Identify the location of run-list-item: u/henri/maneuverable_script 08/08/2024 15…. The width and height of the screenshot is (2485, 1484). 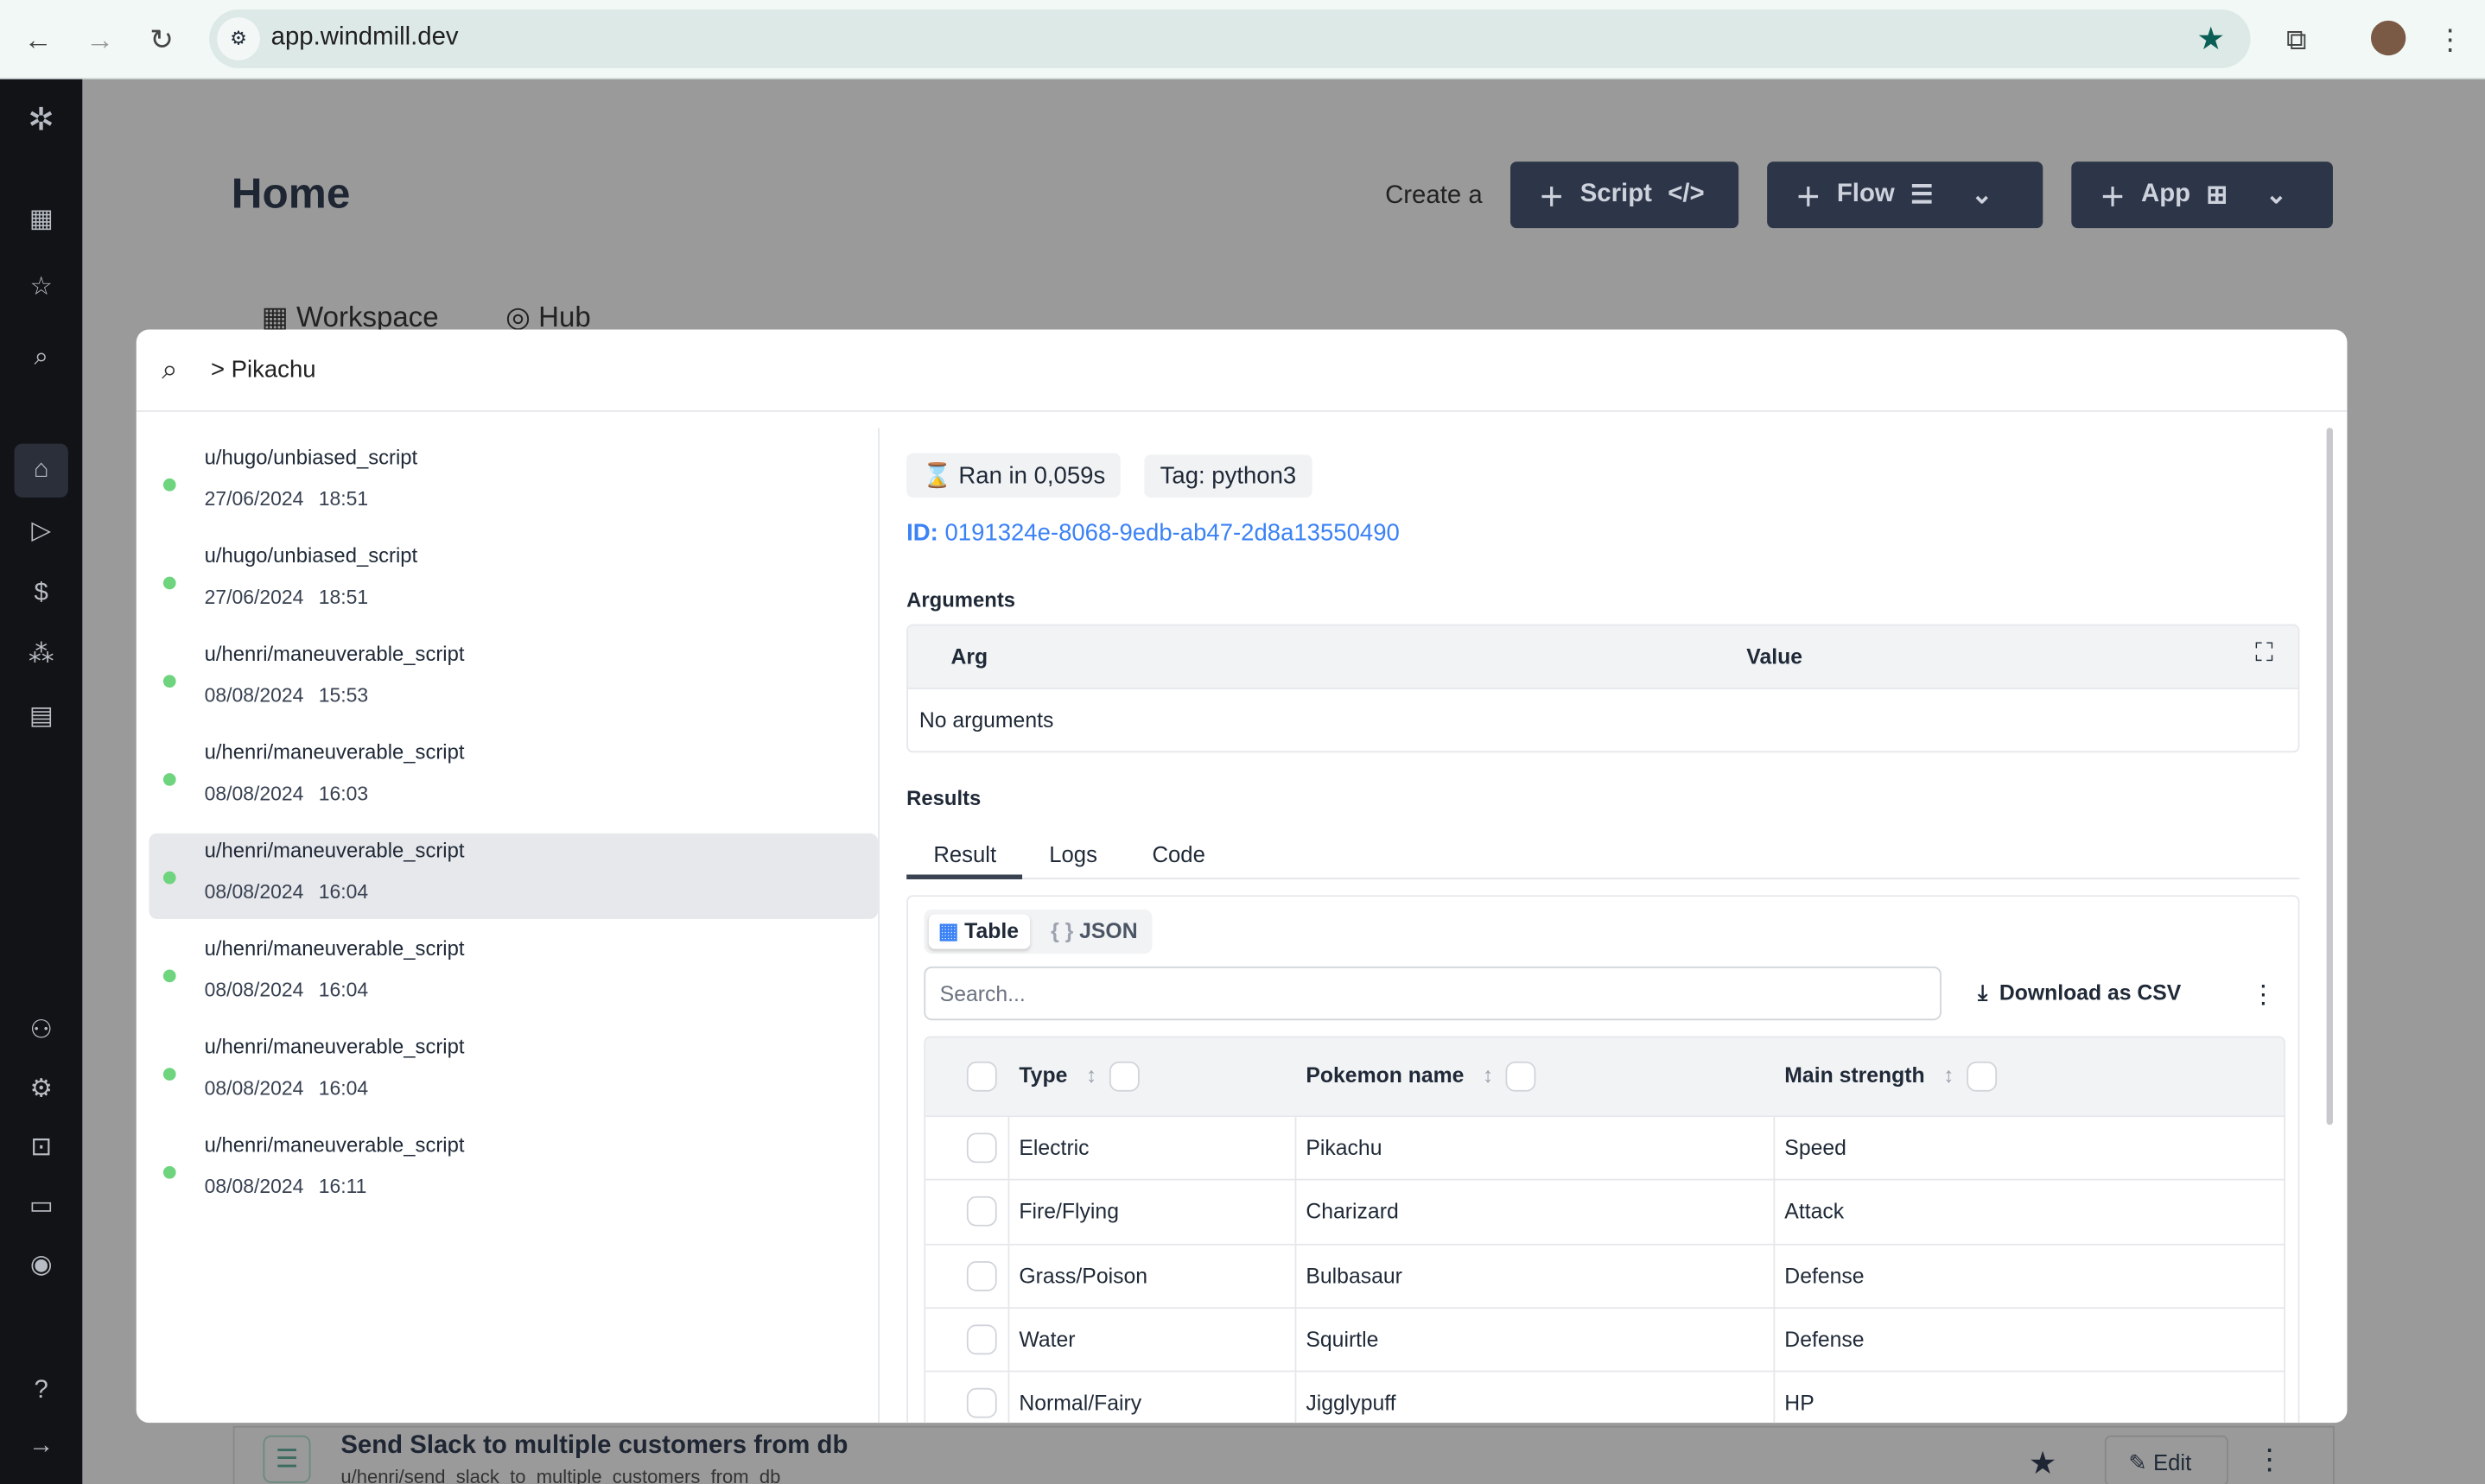
(514, 679).